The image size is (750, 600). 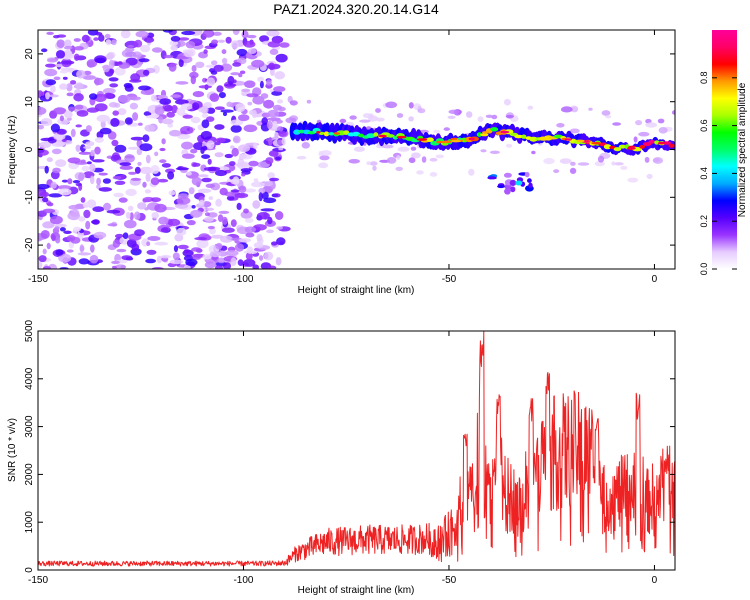 I want to click on colorbar-ticks: 0.0 0.2 0.4 0.6 0.8, so click(x=718, y=173).